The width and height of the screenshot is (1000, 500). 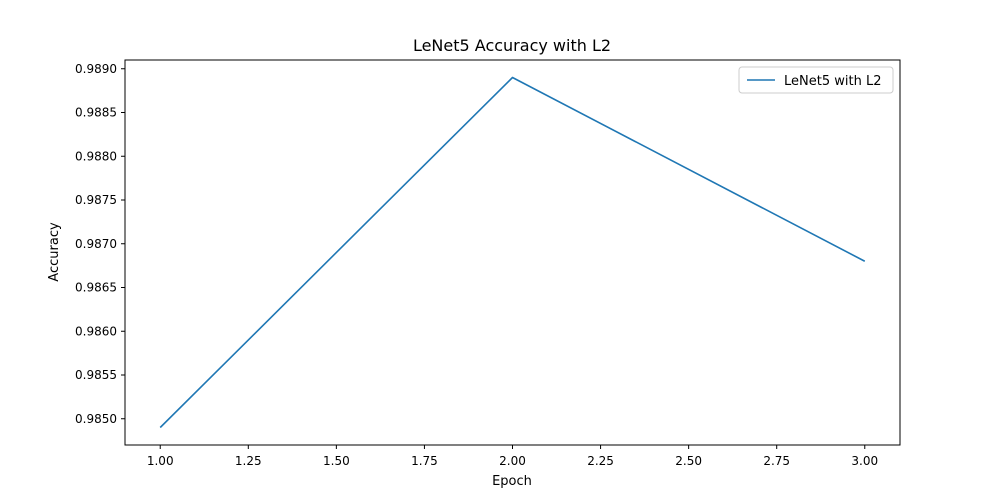 I want to click on y-tick-label: 0.9865, so click(x=96, y=288).